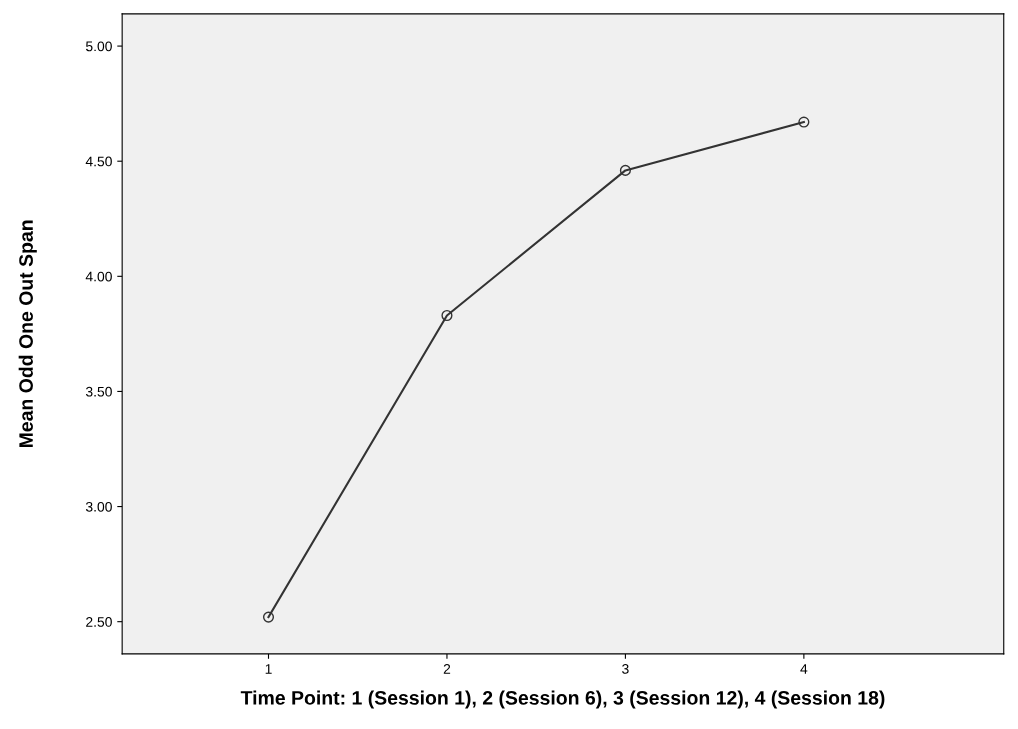  I want to click on y-tick-label: 2.50, so click(99, 622).